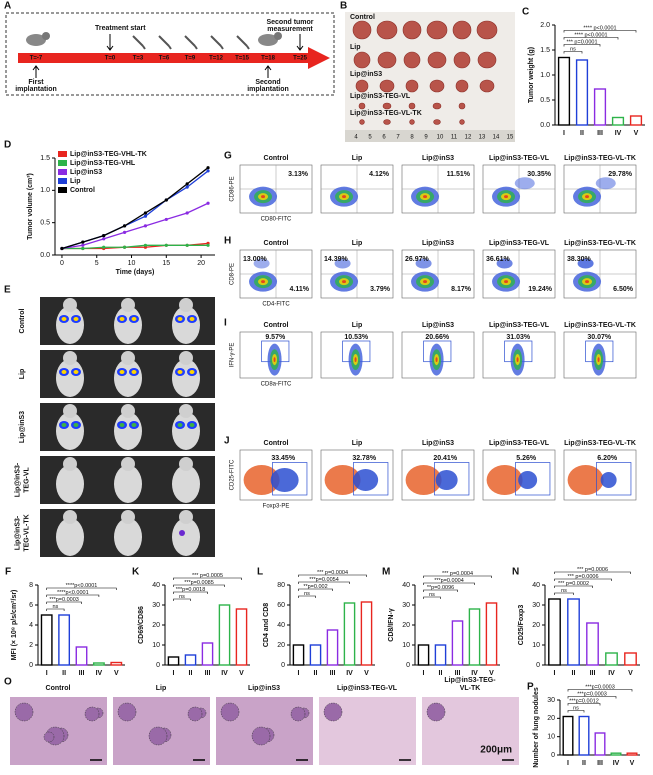 Image resolution: width=653 pixels, height=775 pixels. I want to click on ruler-number: 6, so click(384, 138).